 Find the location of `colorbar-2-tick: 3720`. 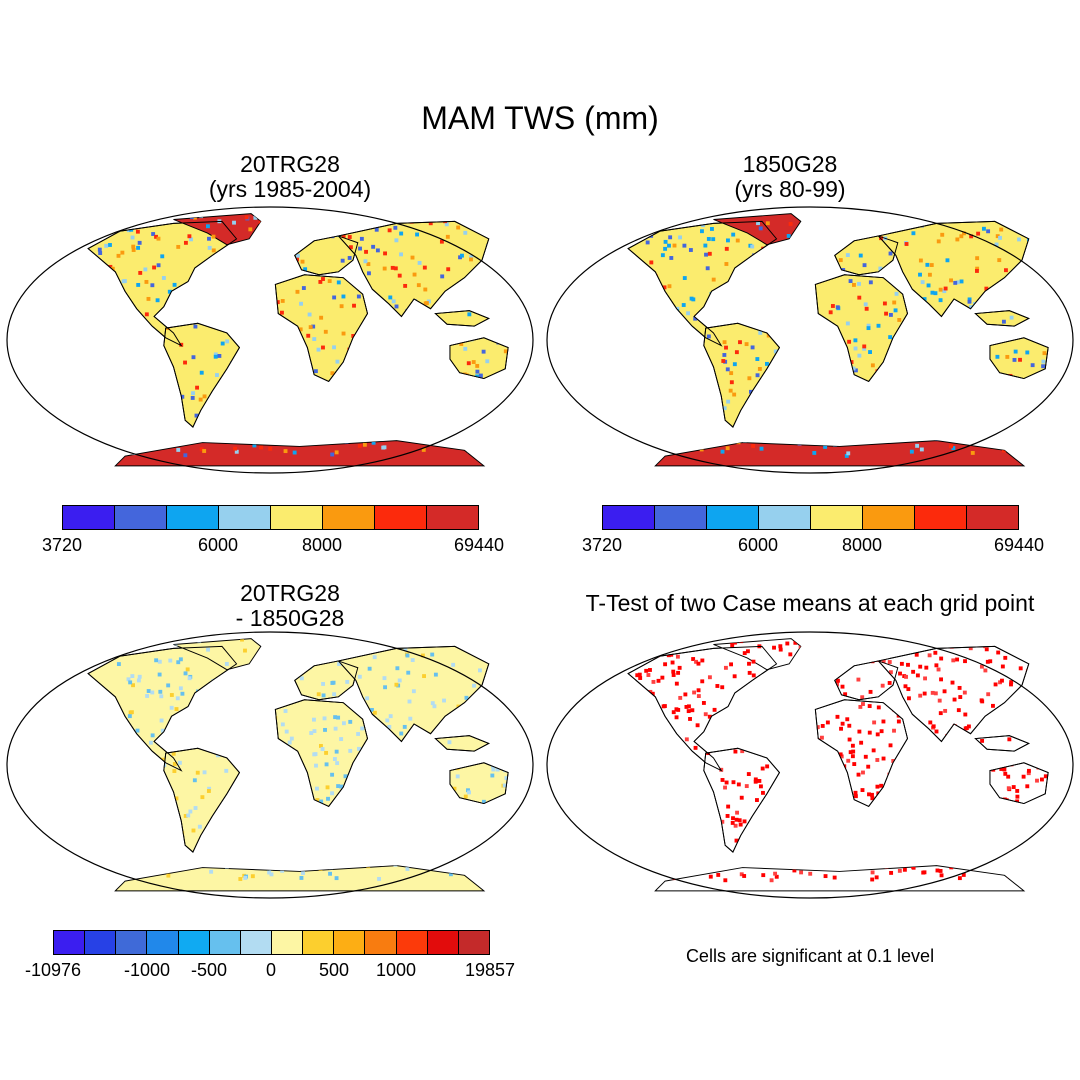

colorbar-2-tick: 3720 is located at coordinates (602, 545).